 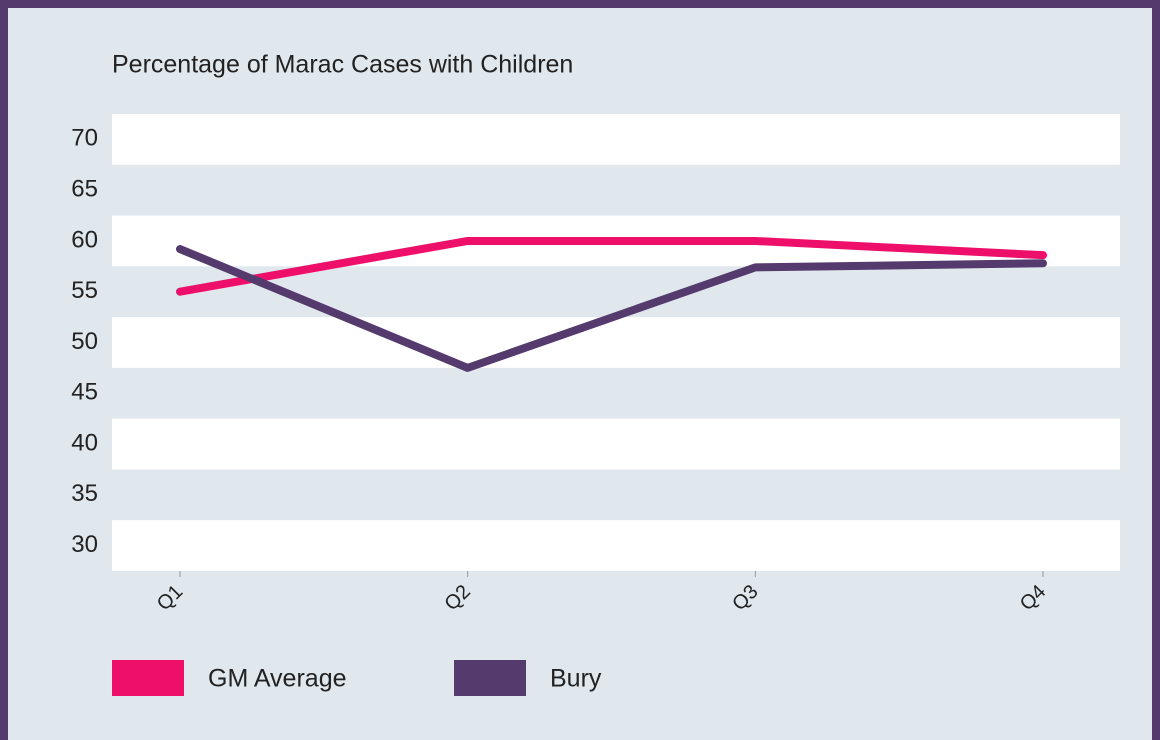 I want to click on y-tick-label: 30, so click(x=84, y=544).